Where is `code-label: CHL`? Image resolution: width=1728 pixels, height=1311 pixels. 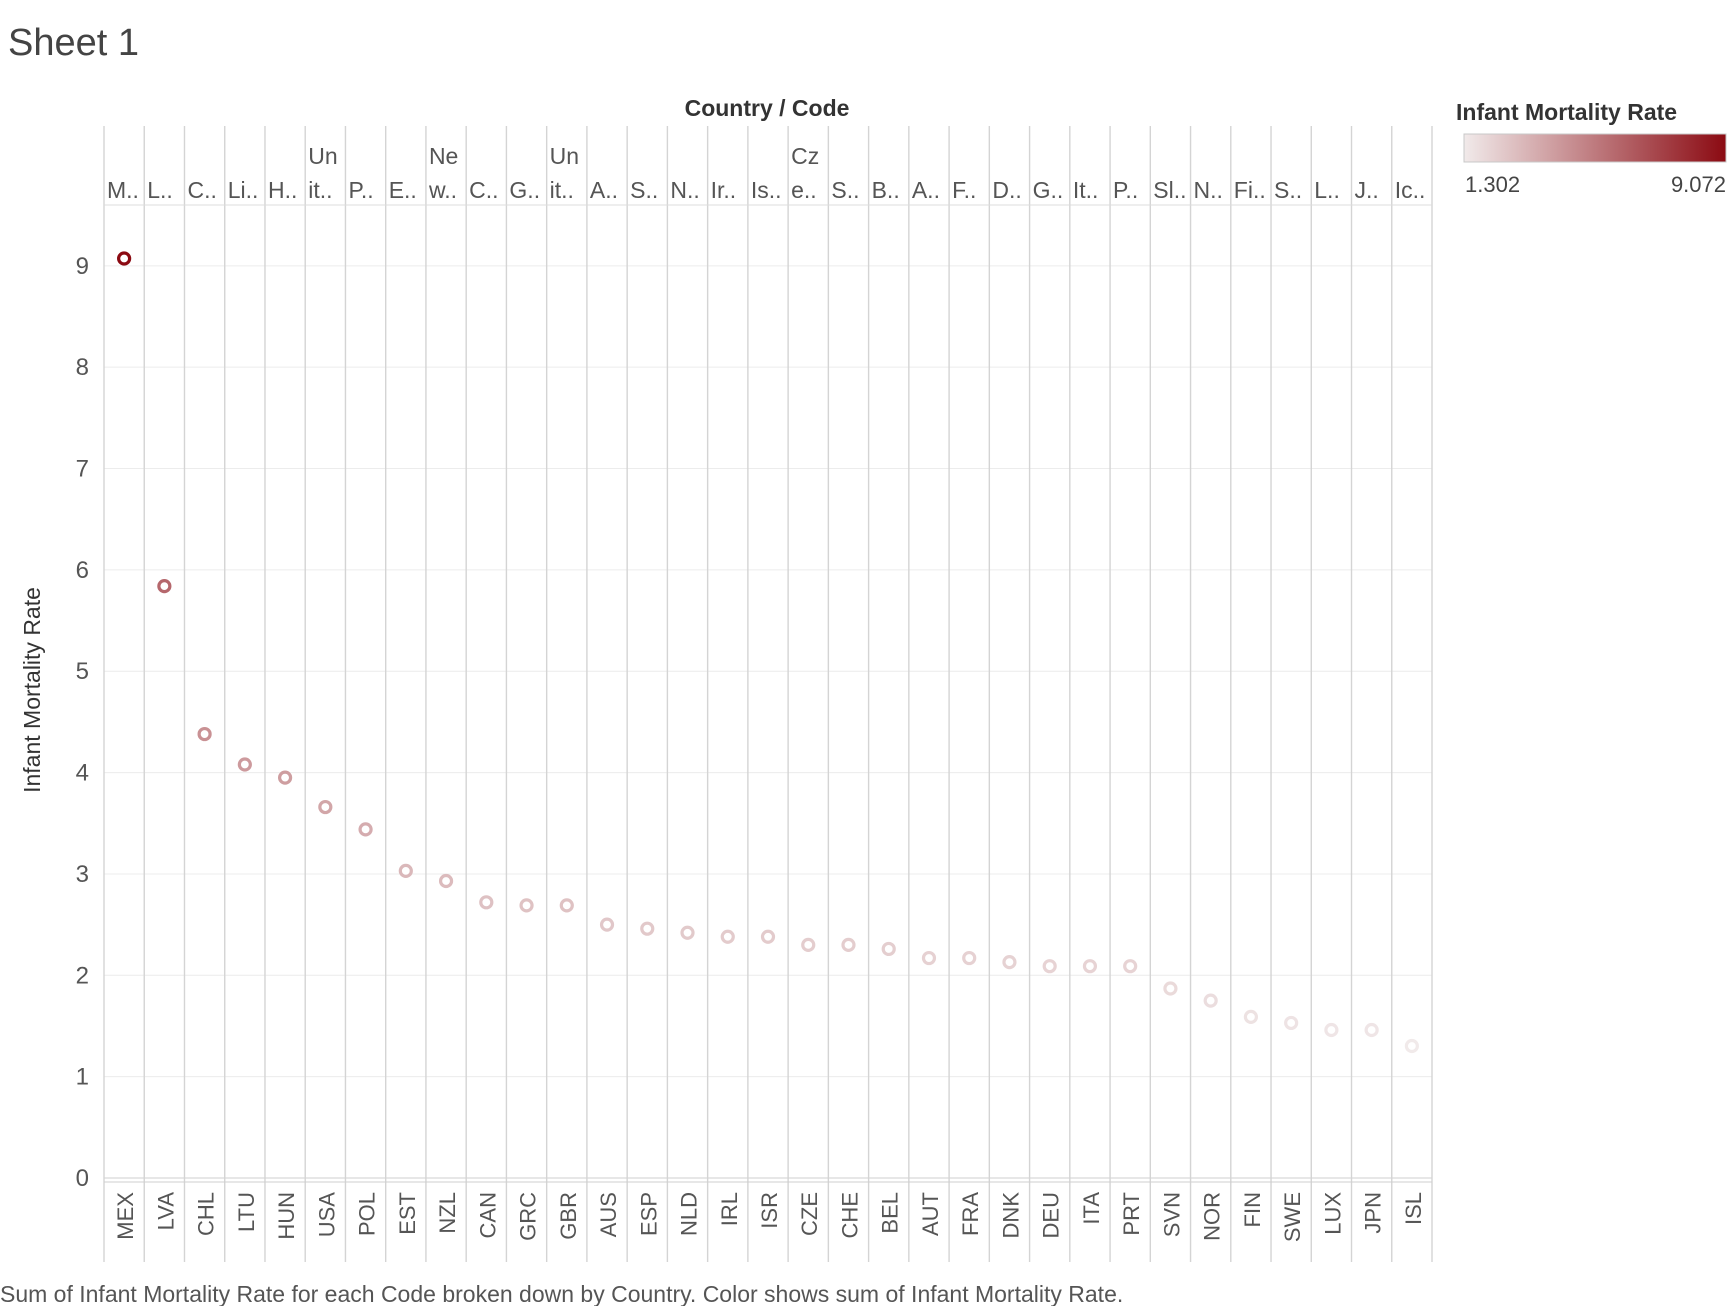 code-label: CHL is located at coordinates (206, 1214).